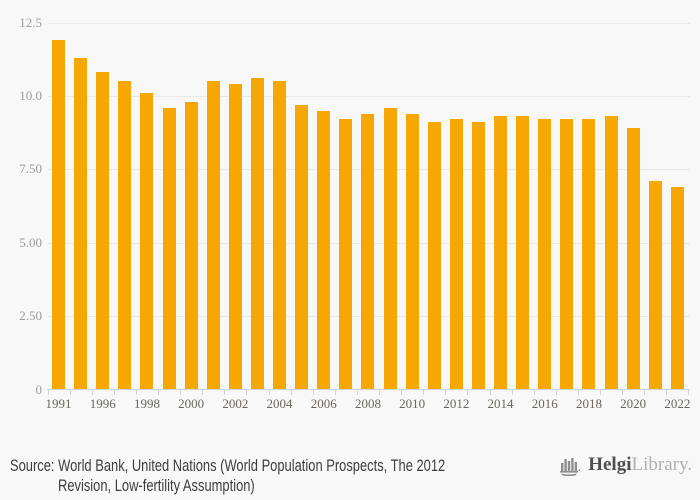  I want to click on bar-2020, so click(633, 259).